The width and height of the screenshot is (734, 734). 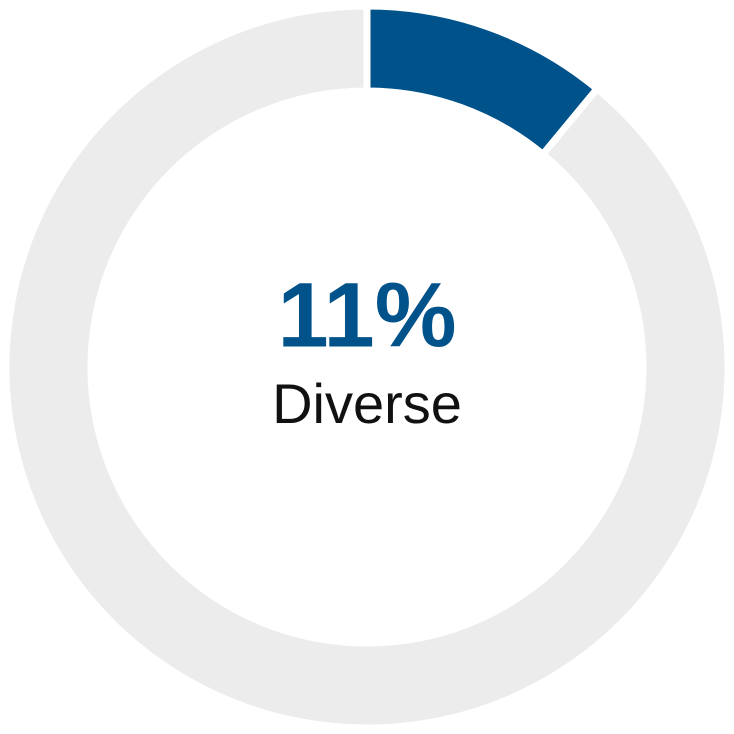 I want to click on center-category-label: Diverse, so click(x=367, y=403).